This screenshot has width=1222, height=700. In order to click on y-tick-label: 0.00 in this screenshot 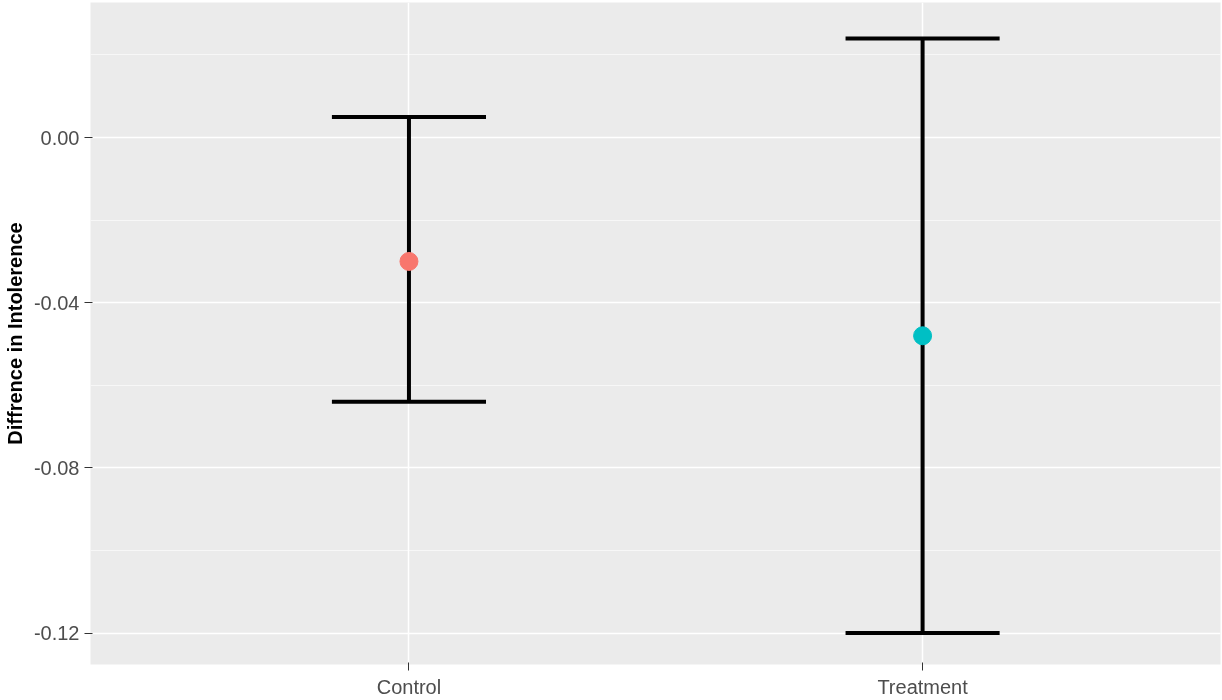, I will do `click(60, 137)`.